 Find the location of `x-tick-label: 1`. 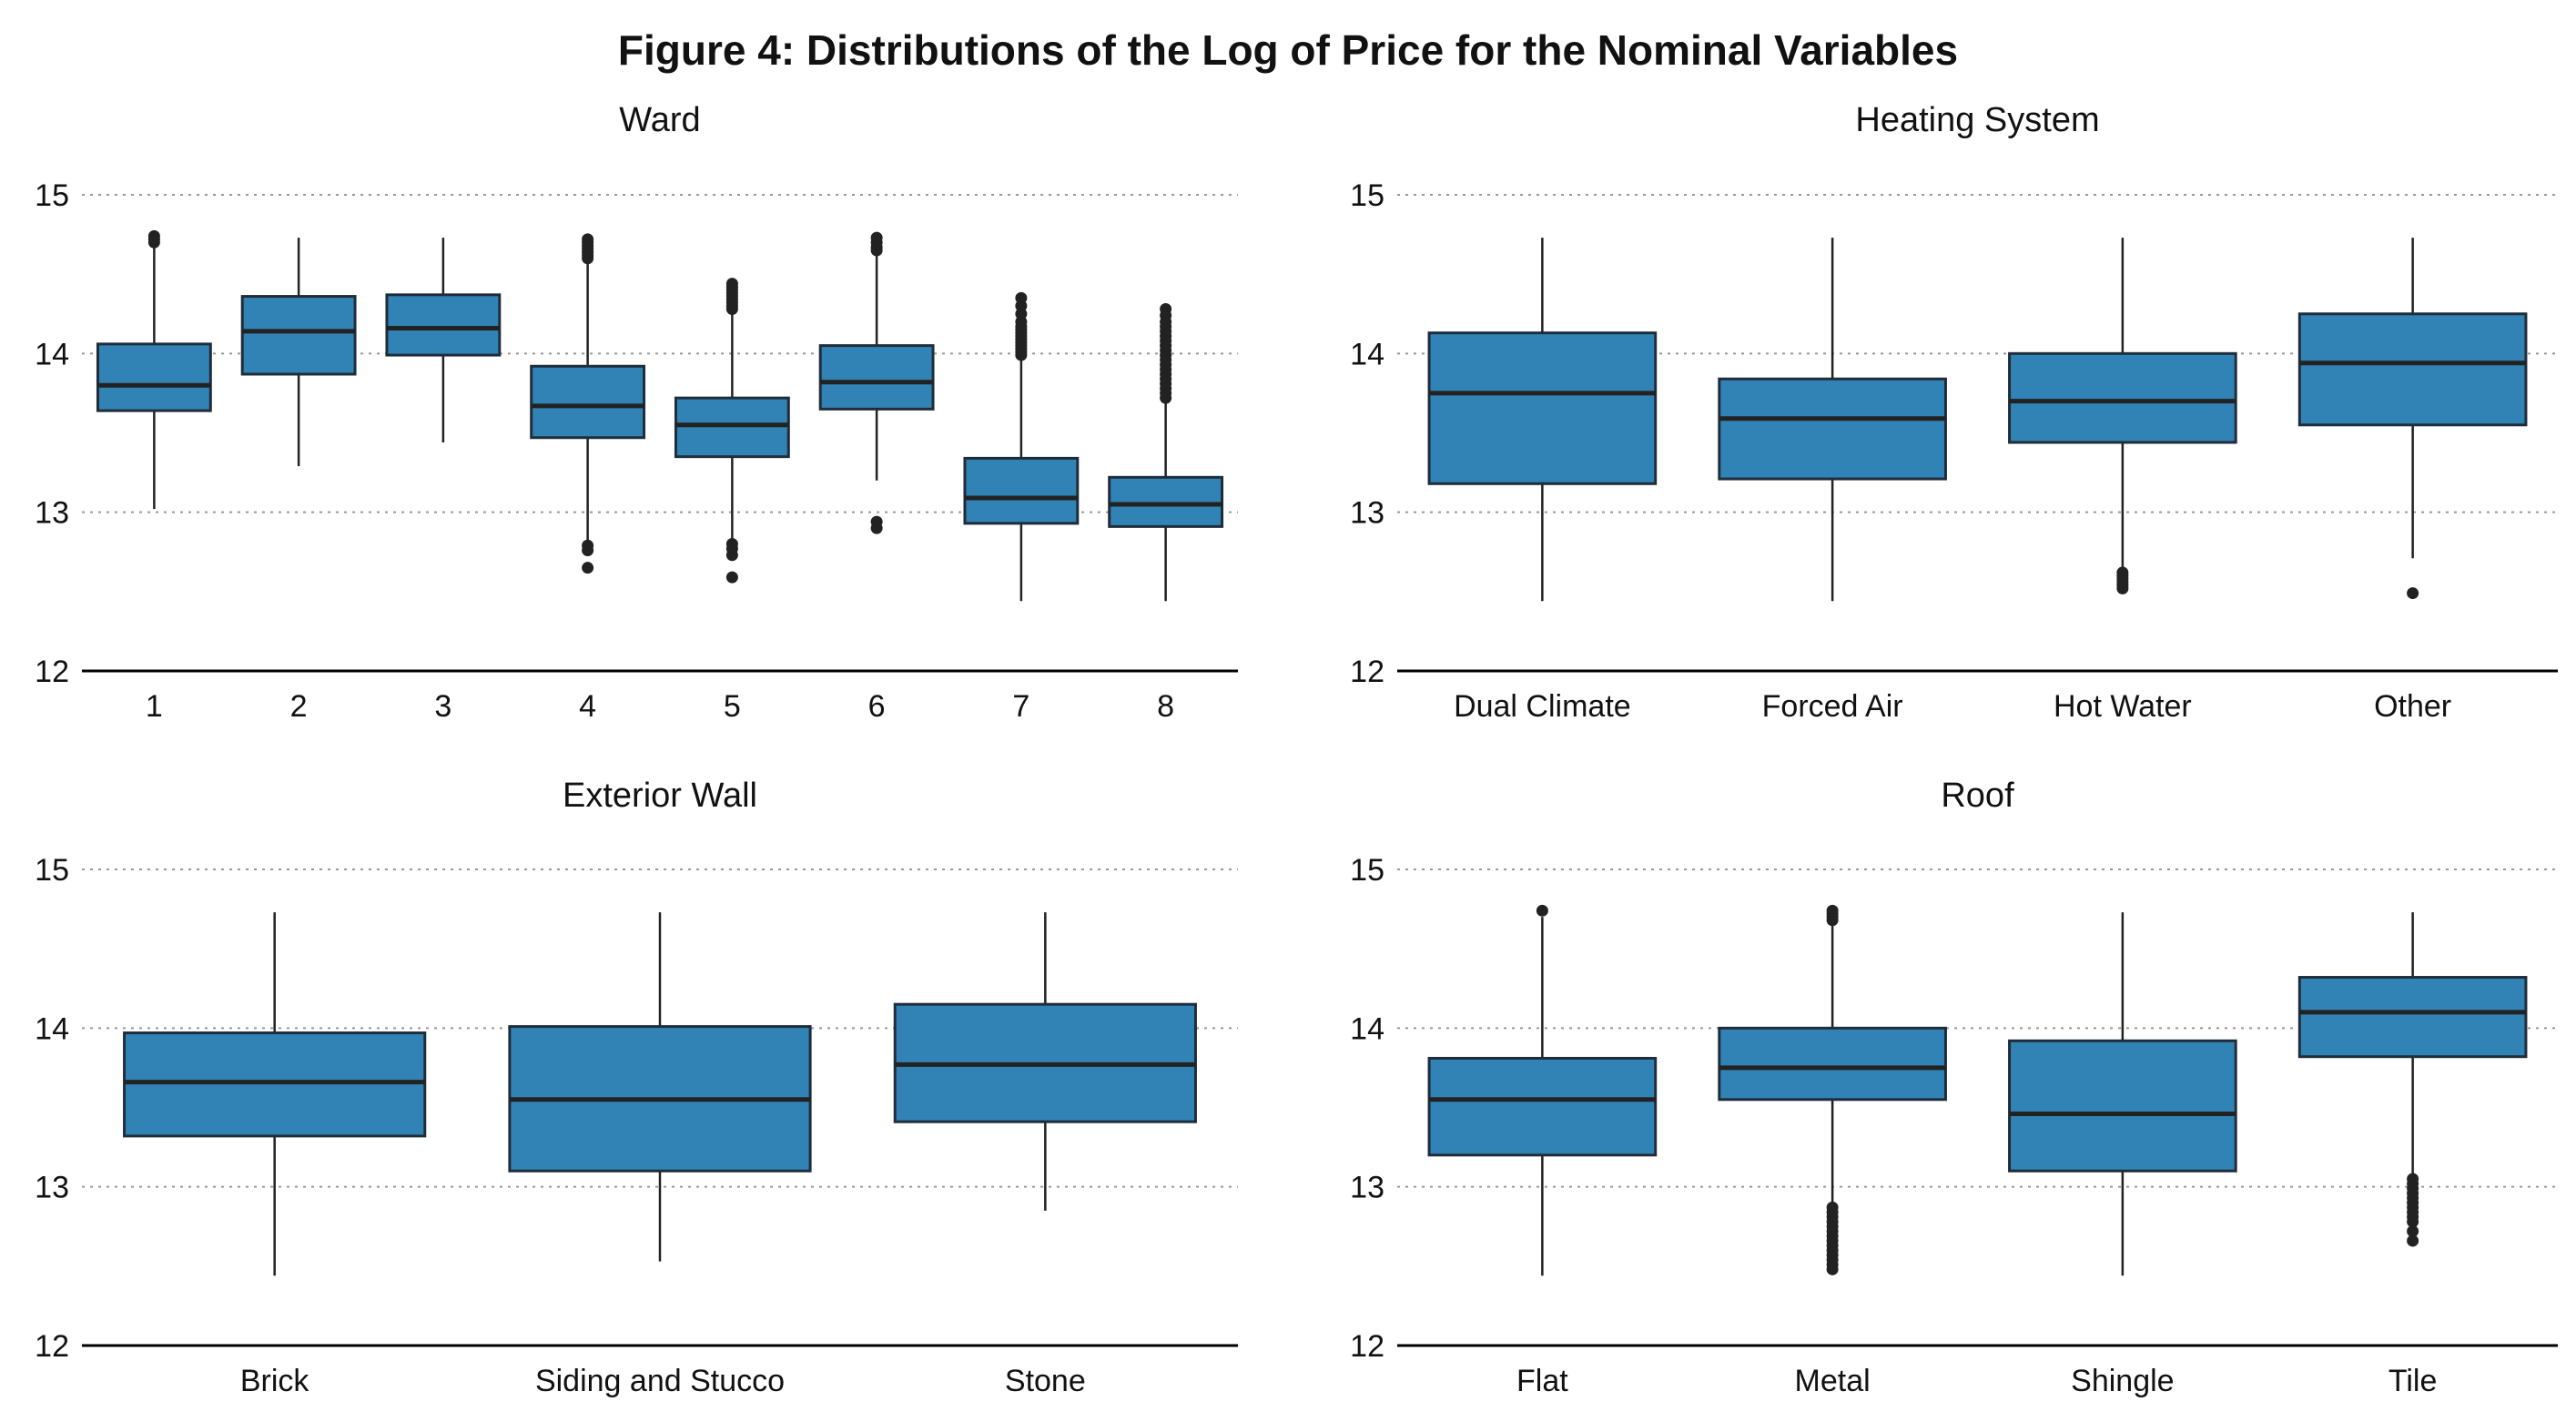

x-tick-label: 1 is located at coordinates (154, 706).